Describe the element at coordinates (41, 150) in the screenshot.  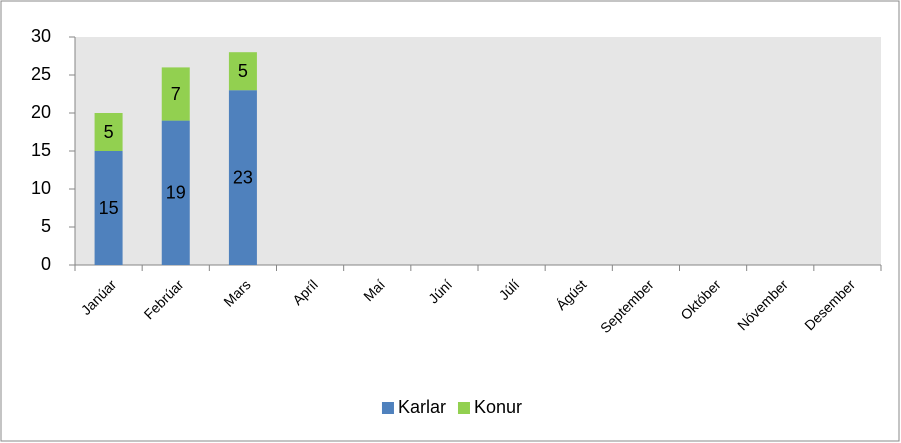
I see `y-tick-label: 15` at that location.